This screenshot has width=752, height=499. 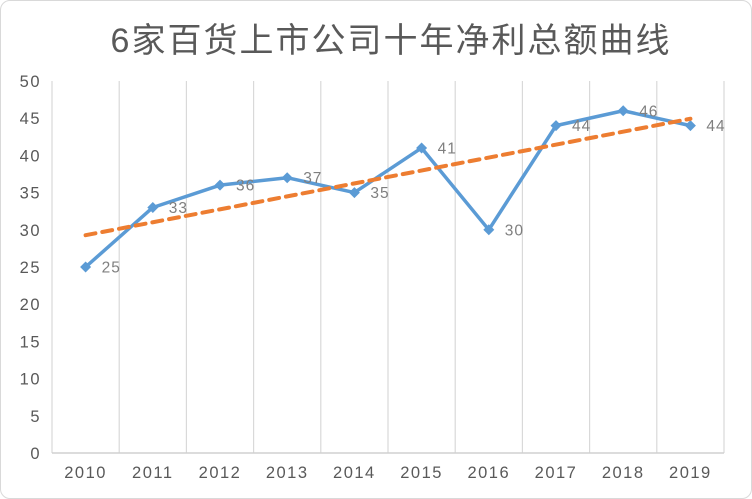 I want to click on data-label: 35, so click(x=379, y=193).